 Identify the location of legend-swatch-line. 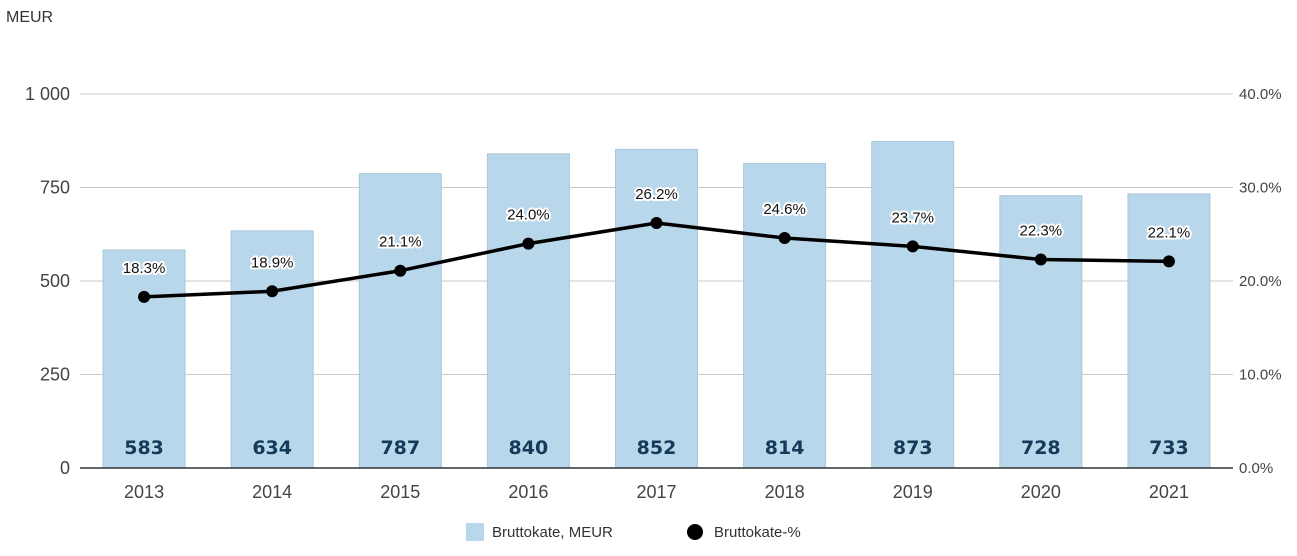
(695, 532).